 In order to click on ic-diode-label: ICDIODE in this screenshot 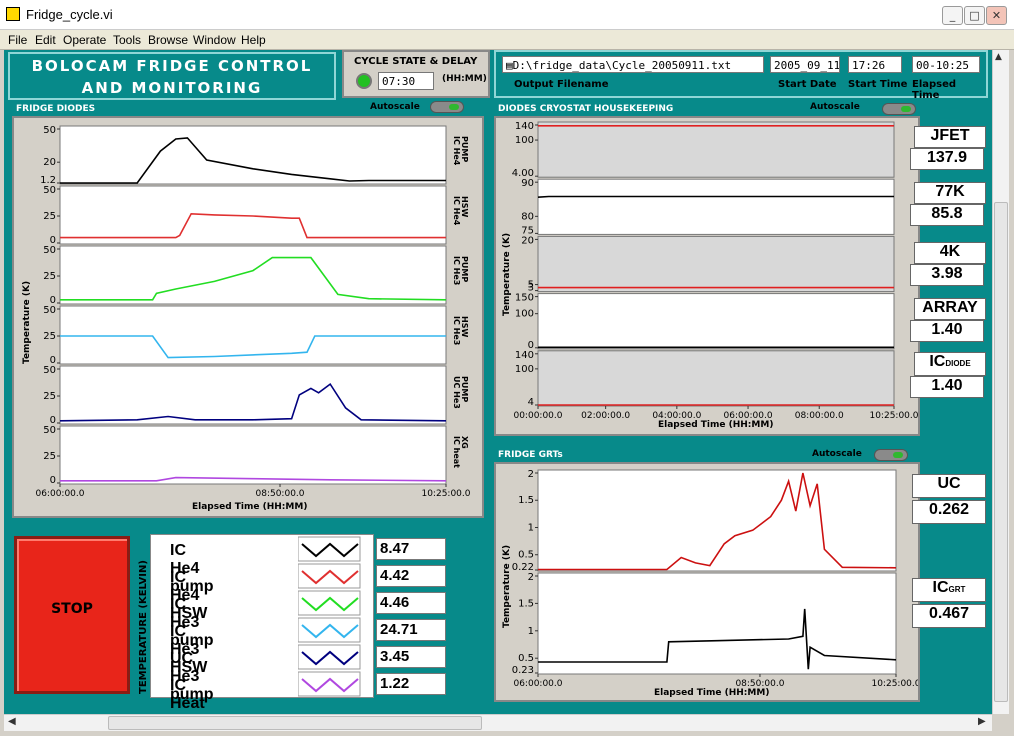, I will do `click(950, 364)`.